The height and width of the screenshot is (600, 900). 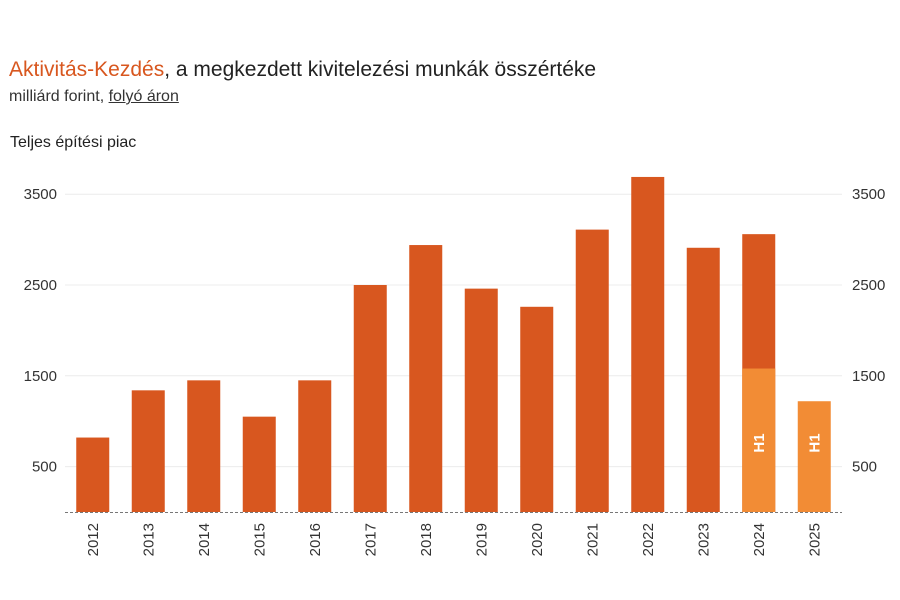 I want to click on x-tick-label: 2019, so click(x=481, y=539).